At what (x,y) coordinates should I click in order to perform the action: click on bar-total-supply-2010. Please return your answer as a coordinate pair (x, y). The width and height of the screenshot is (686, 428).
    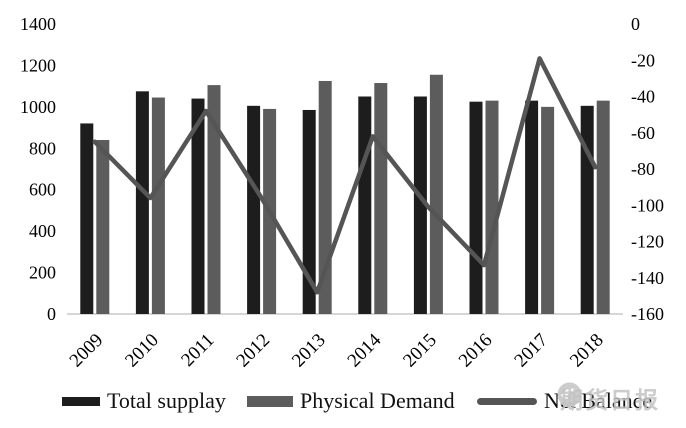
    Looking at the image, I should click on (142, 202).